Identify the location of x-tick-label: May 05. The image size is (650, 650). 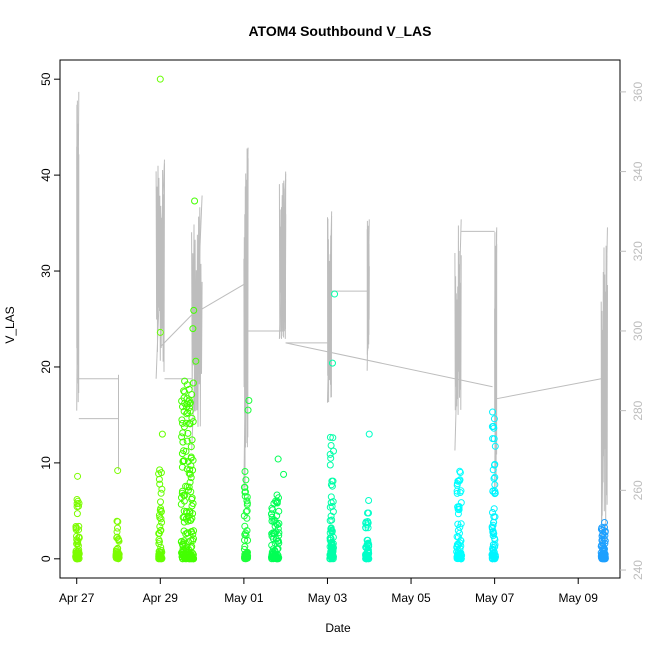
(411, 598).